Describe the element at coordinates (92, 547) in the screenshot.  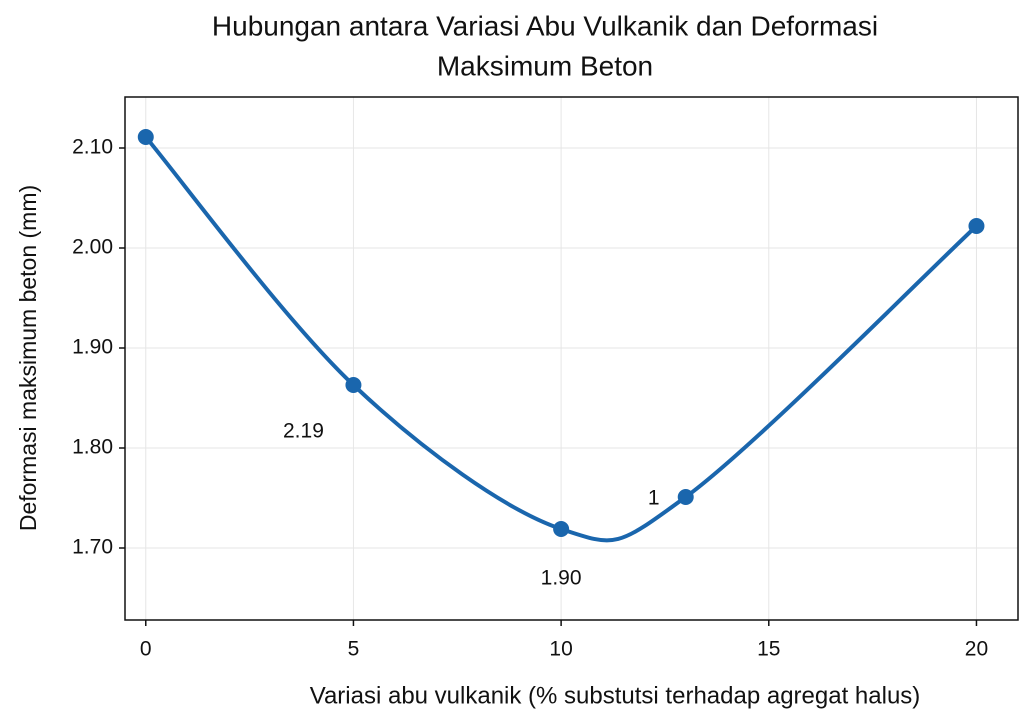
I see `y-tick-label: 1.70` at that location.